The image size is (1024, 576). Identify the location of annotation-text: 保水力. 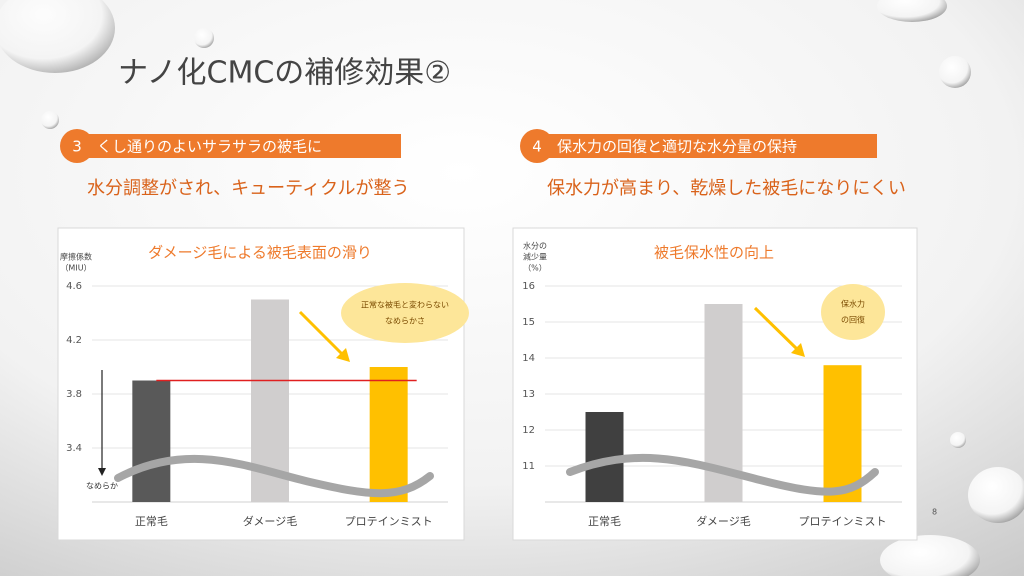
(853, 304).